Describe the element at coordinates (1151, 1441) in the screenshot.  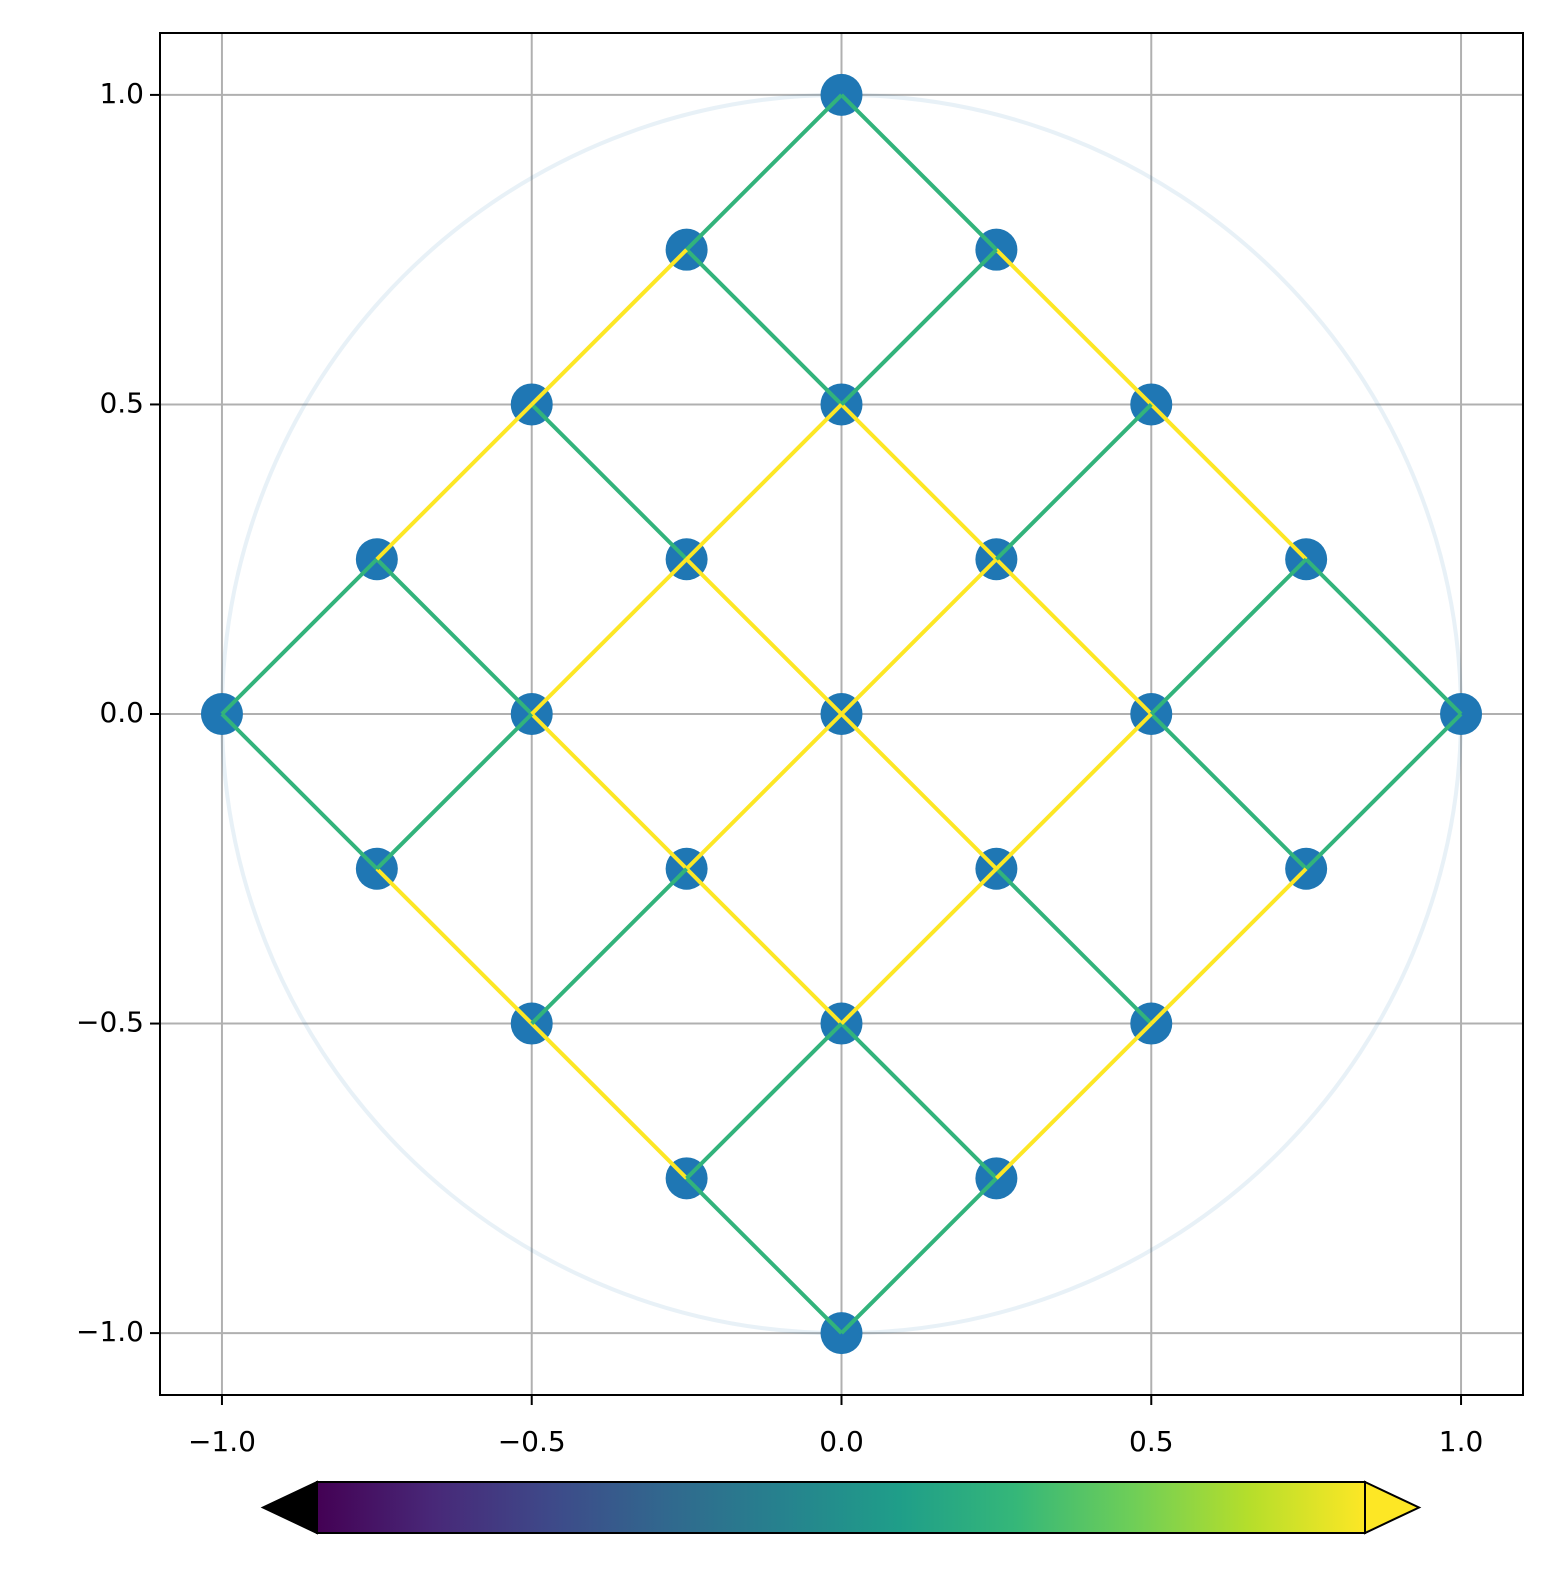
I see `x-tick-label: 0.5` at that location.